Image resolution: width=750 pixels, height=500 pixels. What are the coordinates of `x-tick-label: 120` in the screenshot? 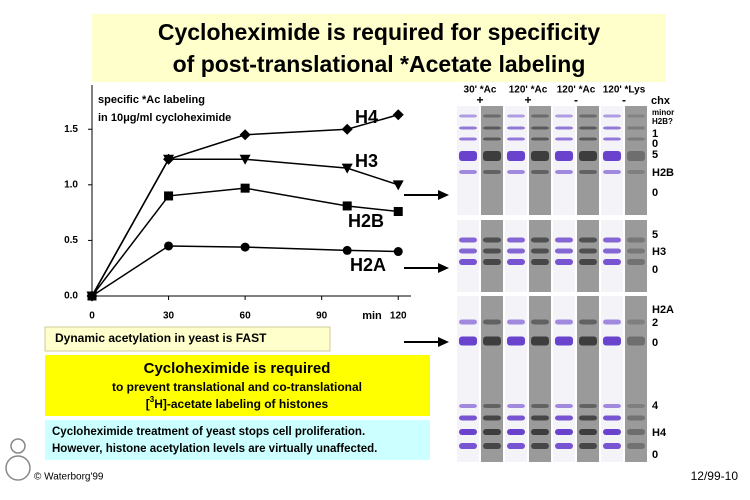 It's located at (398, 316).